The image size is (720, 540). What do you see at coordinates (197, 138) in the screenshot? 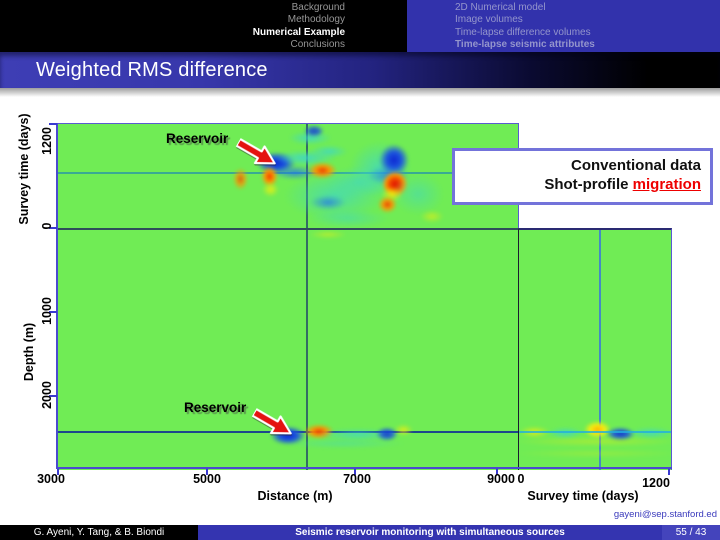
I see `reservoir-label-top: Reservoir` at bounding box center [197, 138].